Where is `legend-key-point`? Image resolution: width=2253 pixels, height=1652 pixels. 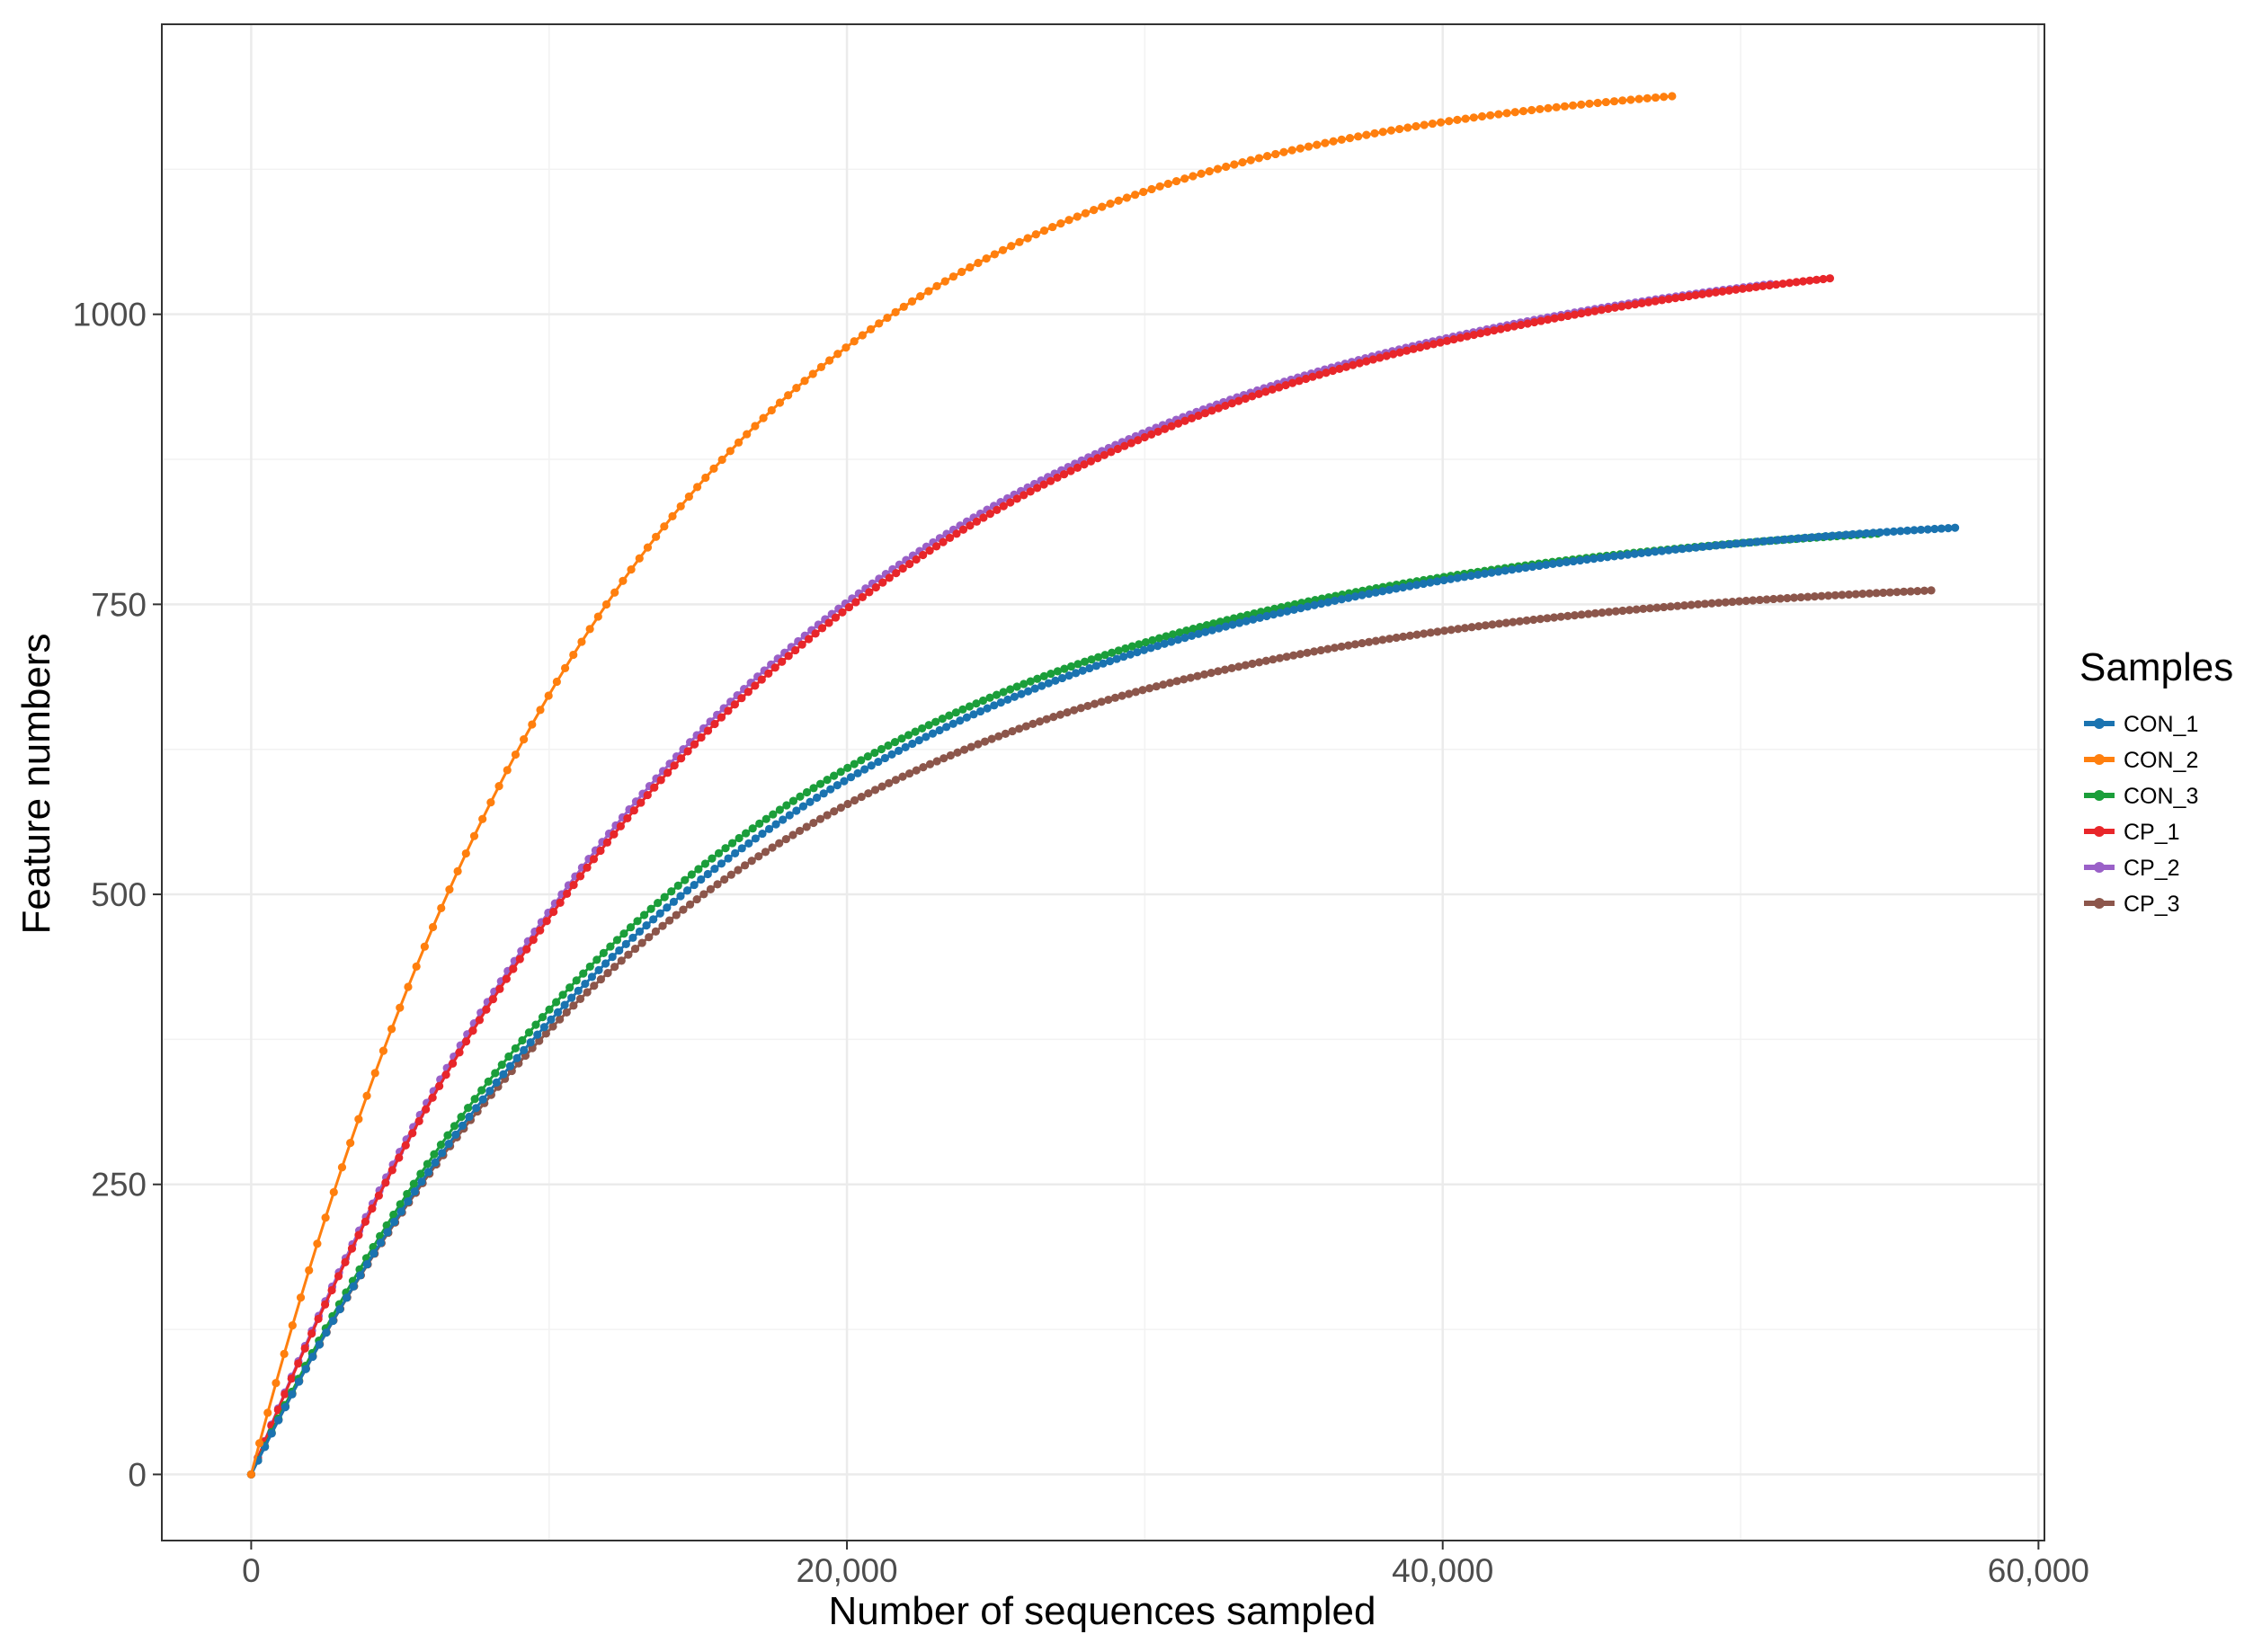 legend-key-point is located at coordinates (2099, 759).